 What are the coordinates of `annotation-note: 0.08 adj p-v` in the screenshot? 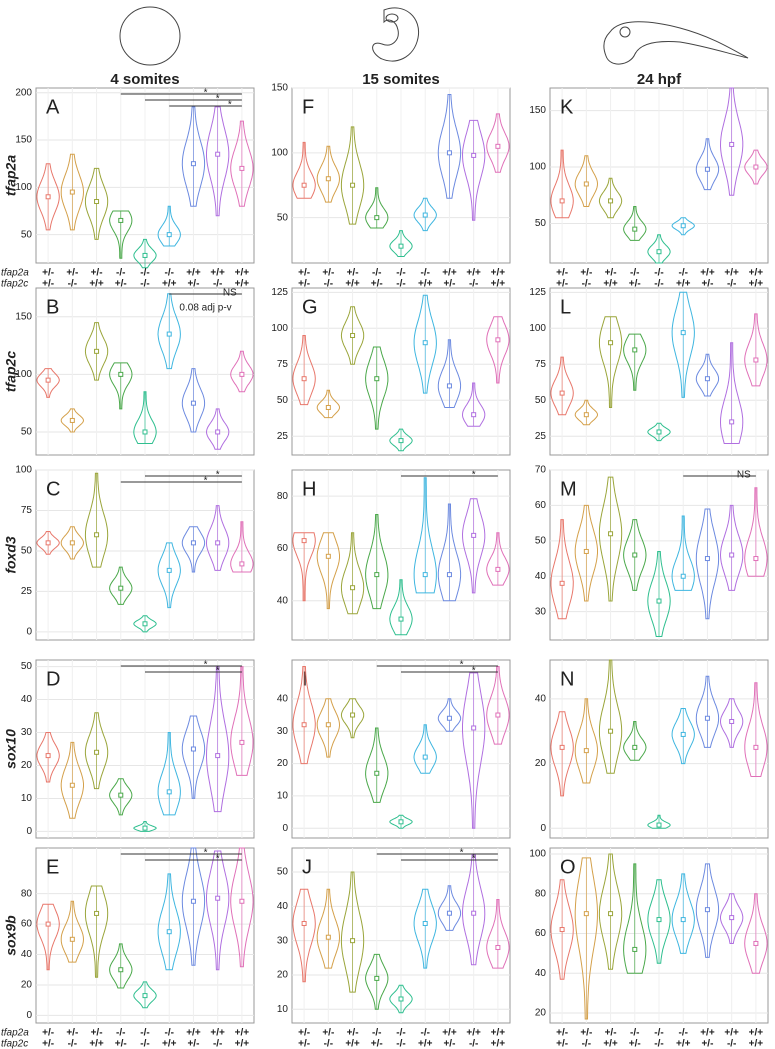 It's located at (205, 308).